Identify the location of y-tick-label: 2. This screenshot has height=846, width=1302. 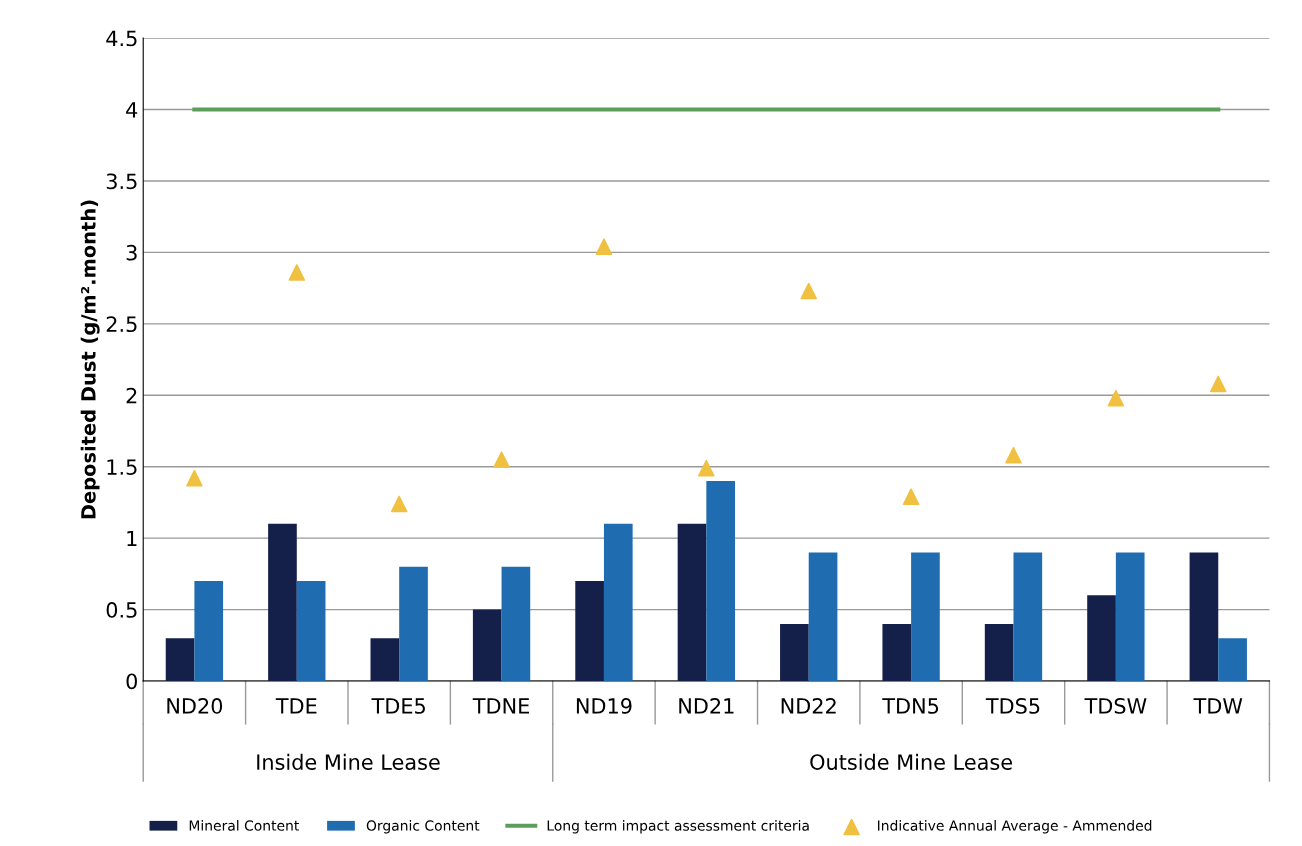
(131, 395).